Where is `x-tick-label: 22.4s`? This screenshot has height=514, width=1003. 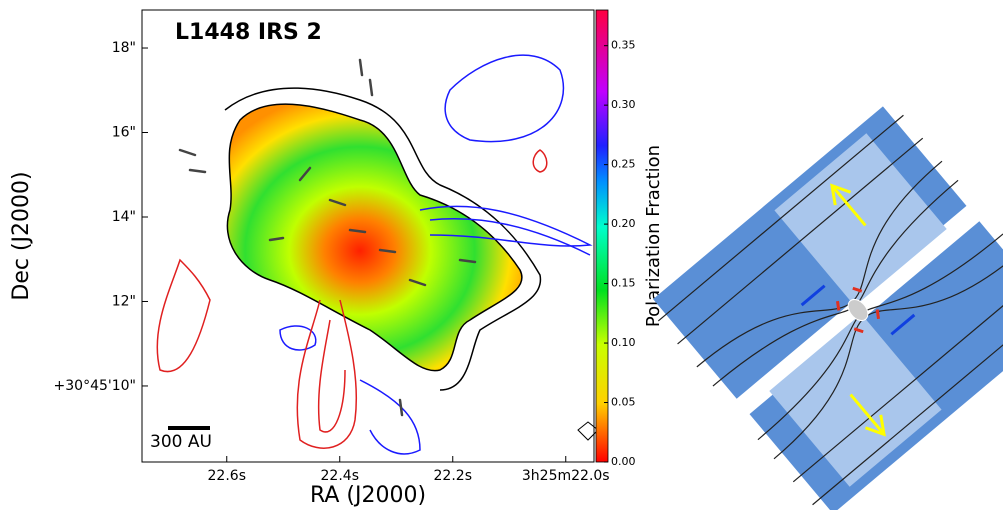 x-tick-label: 22.4s is located at coordinates (340, 476).